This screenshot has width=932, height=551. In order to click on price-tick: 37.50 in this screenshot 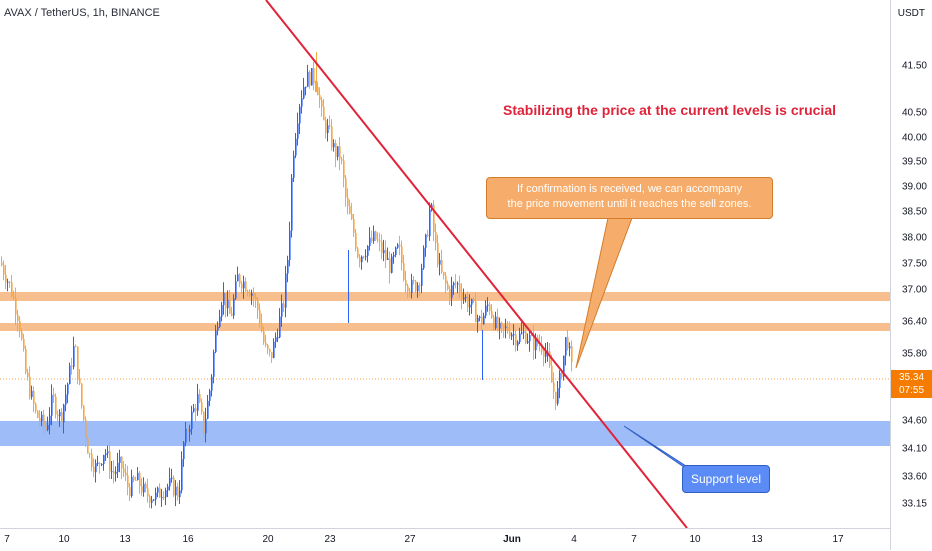, I will do `click(914, 264)`.